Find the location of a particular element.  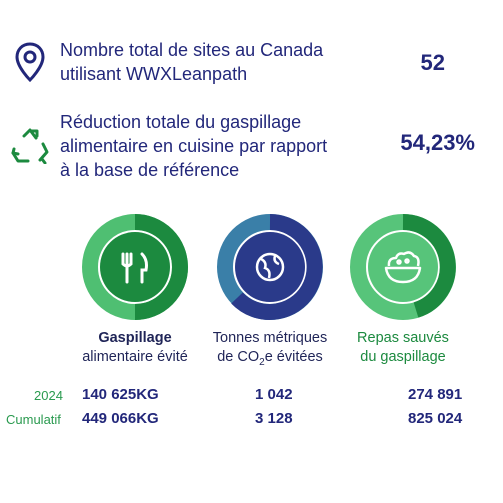

co2-donut is located at coordinates (270, 267).